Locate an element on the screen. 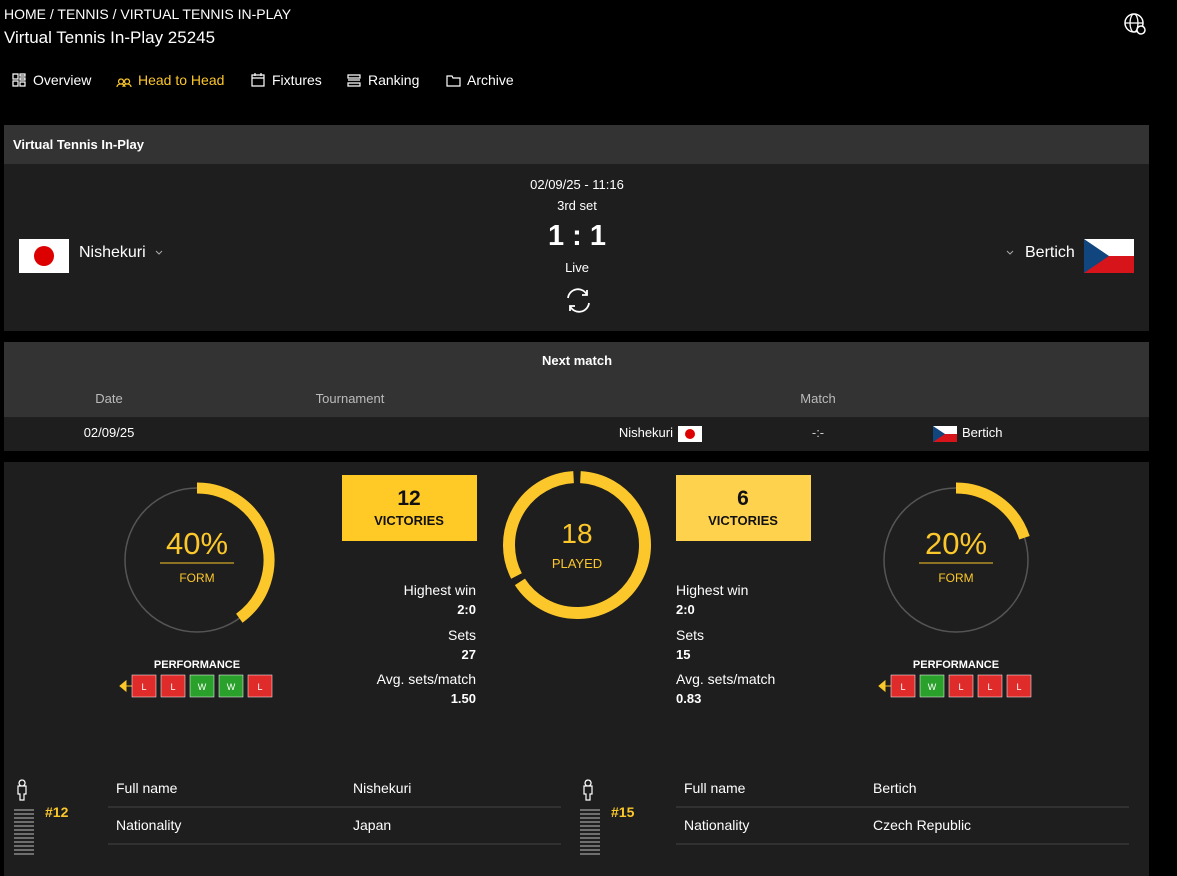 The width and height of the screenshot is (1177, 876). match-status: Live is located at coordinates (577, 267).